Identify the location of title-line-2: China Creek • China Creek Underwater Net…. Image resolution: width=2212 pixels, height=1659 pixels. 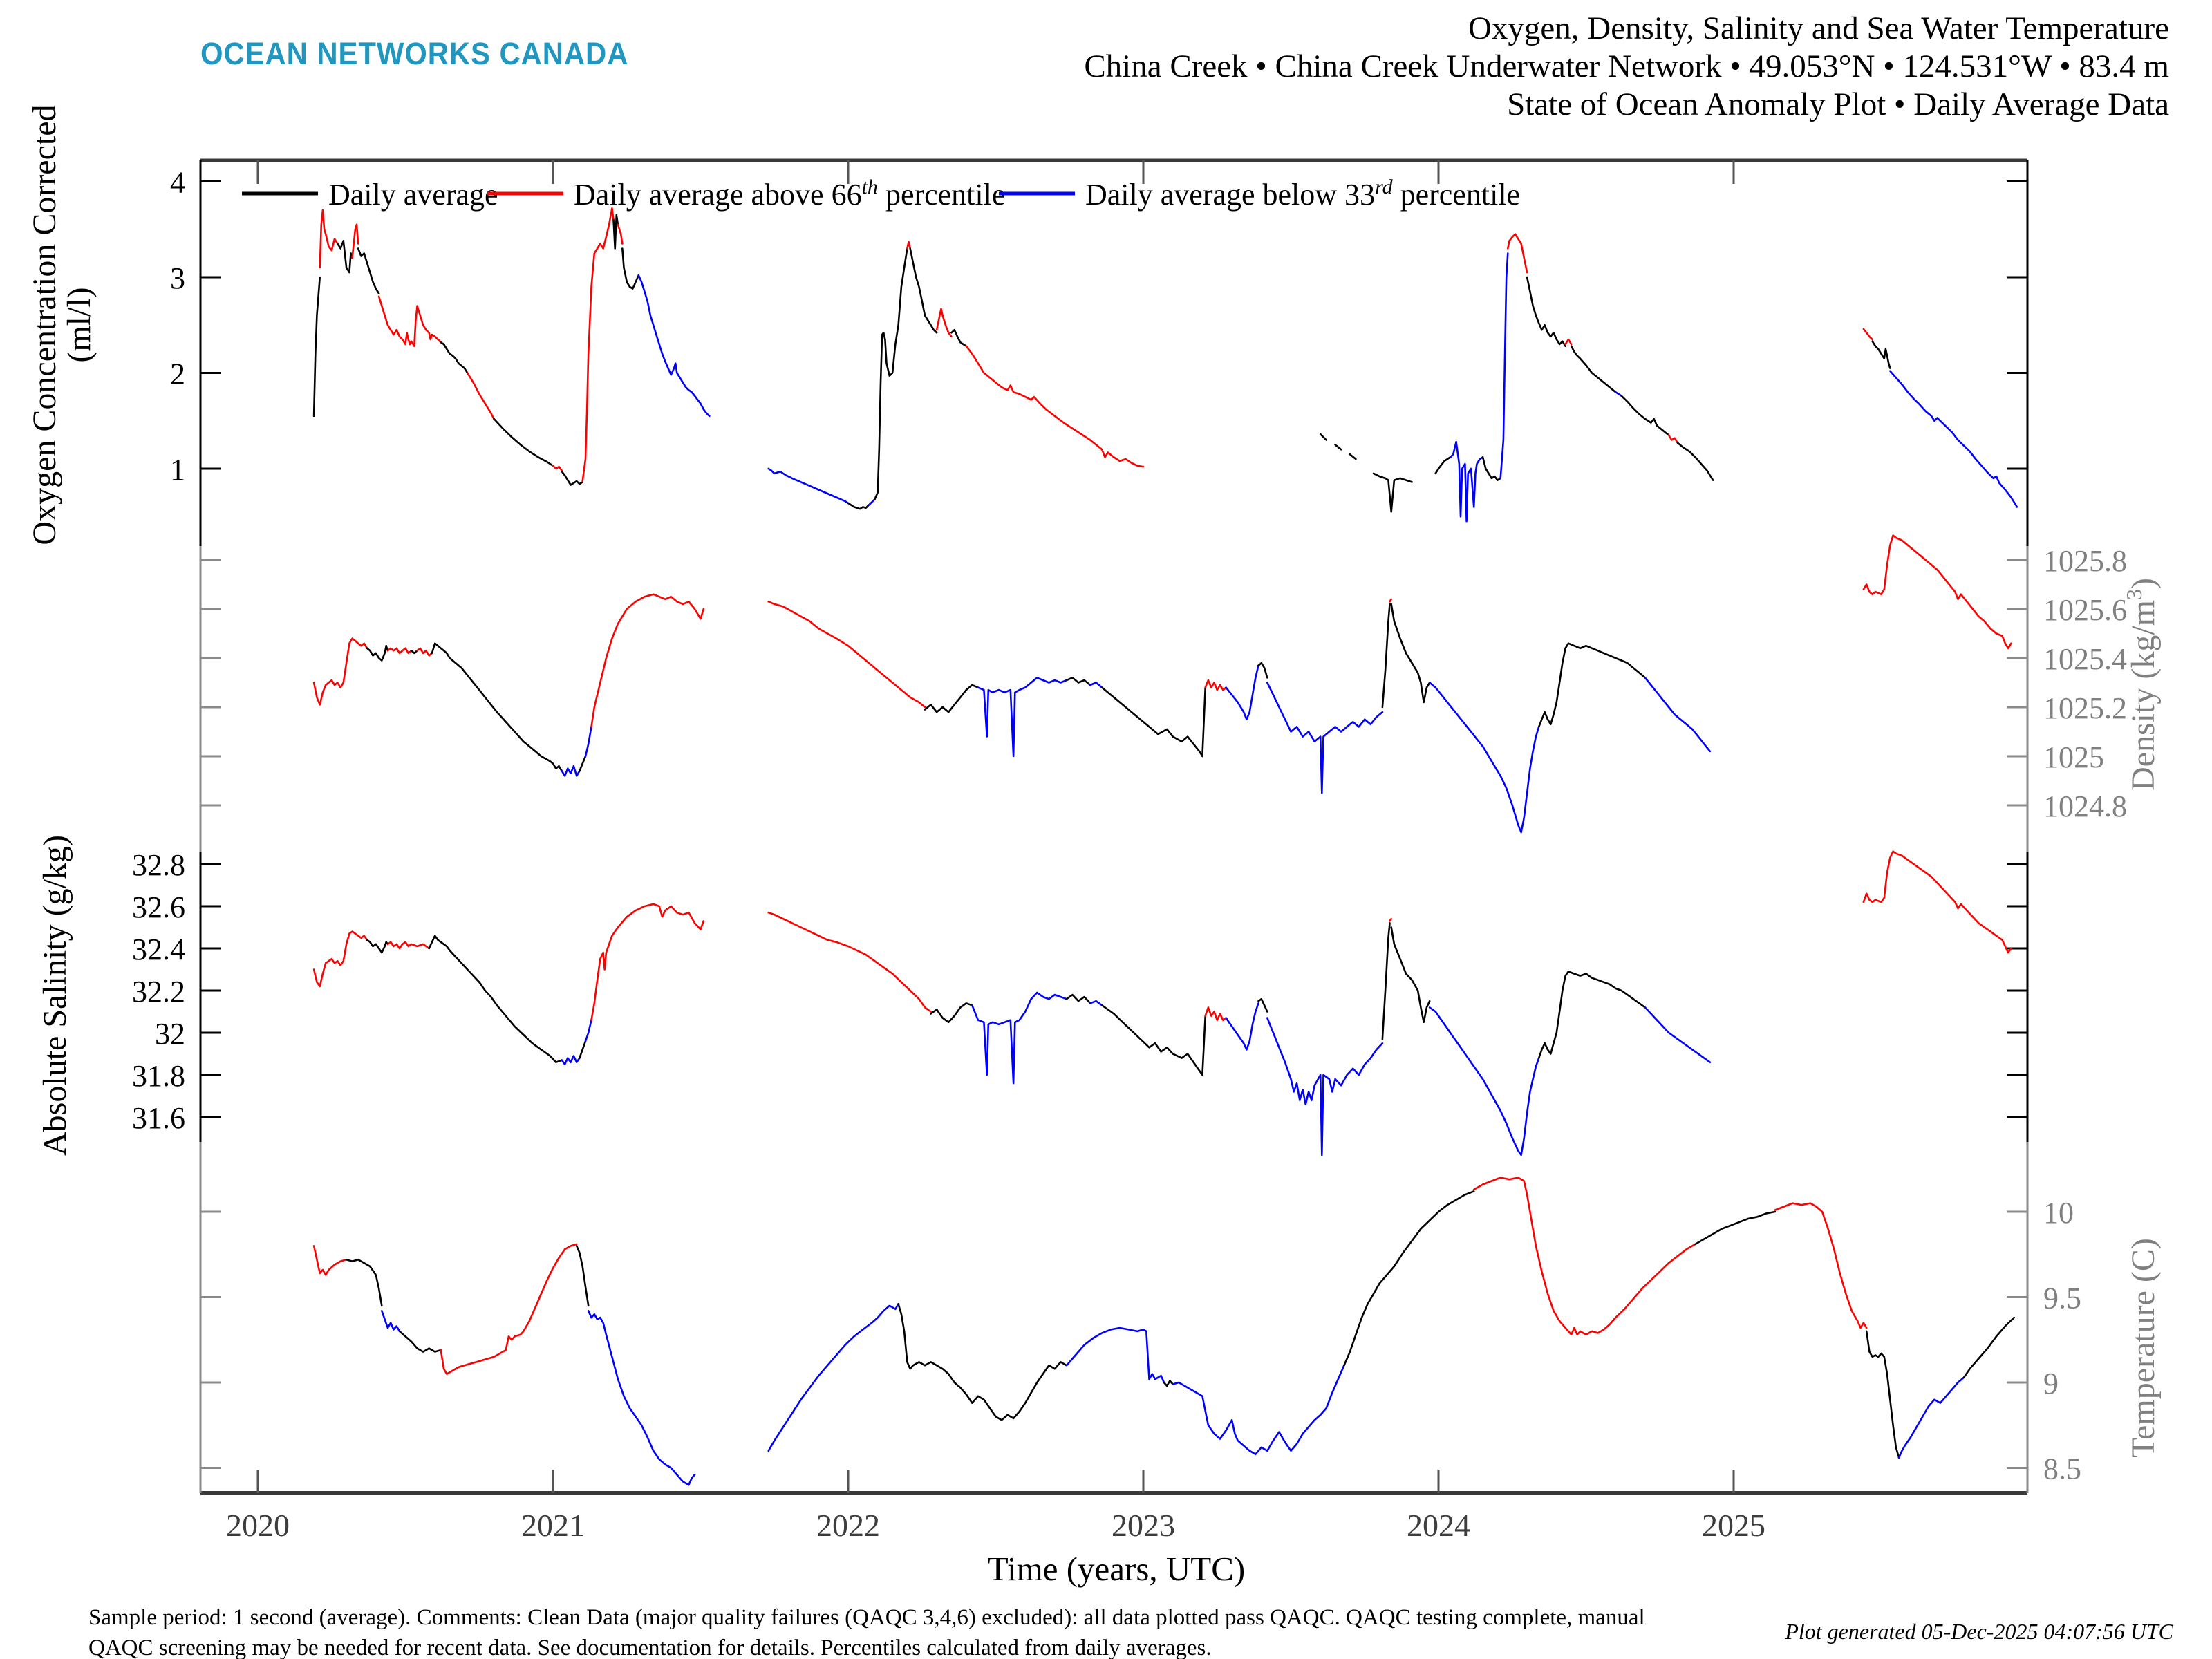
(1626, 66).